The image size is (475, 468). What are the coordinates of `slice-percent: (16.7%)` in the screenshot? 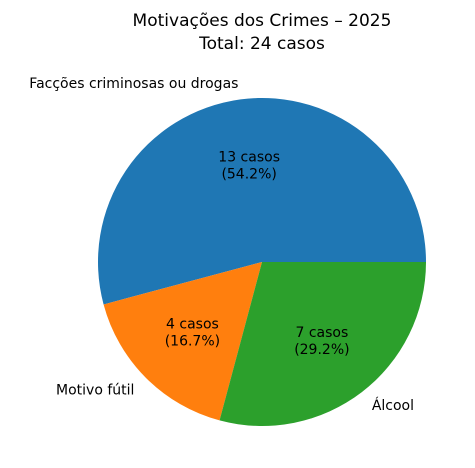 It's located at (192, 342).